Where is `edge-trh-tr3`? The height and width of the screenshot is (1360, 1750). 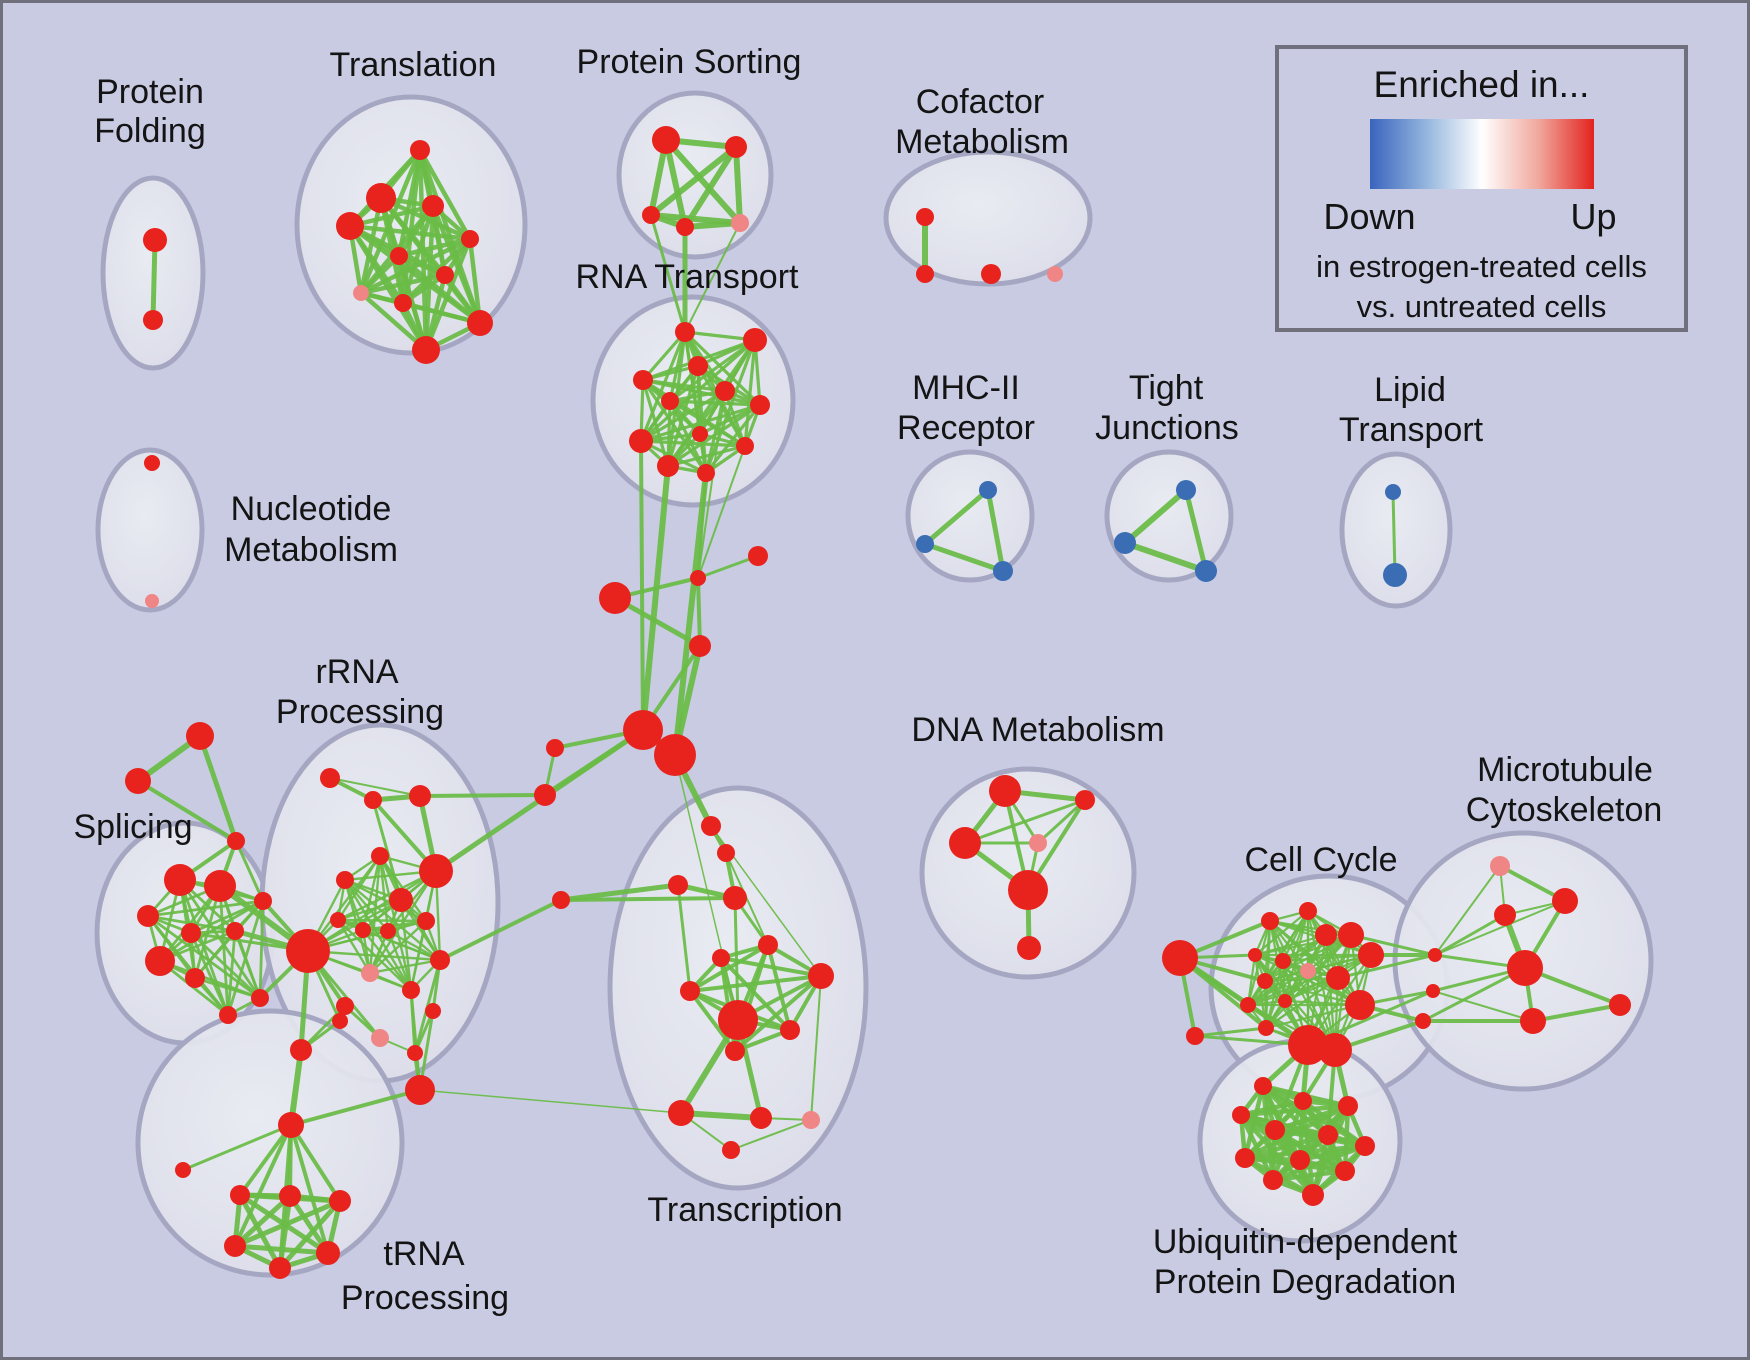
edge-trh-tr3 is located at coordinates (315, 1163).